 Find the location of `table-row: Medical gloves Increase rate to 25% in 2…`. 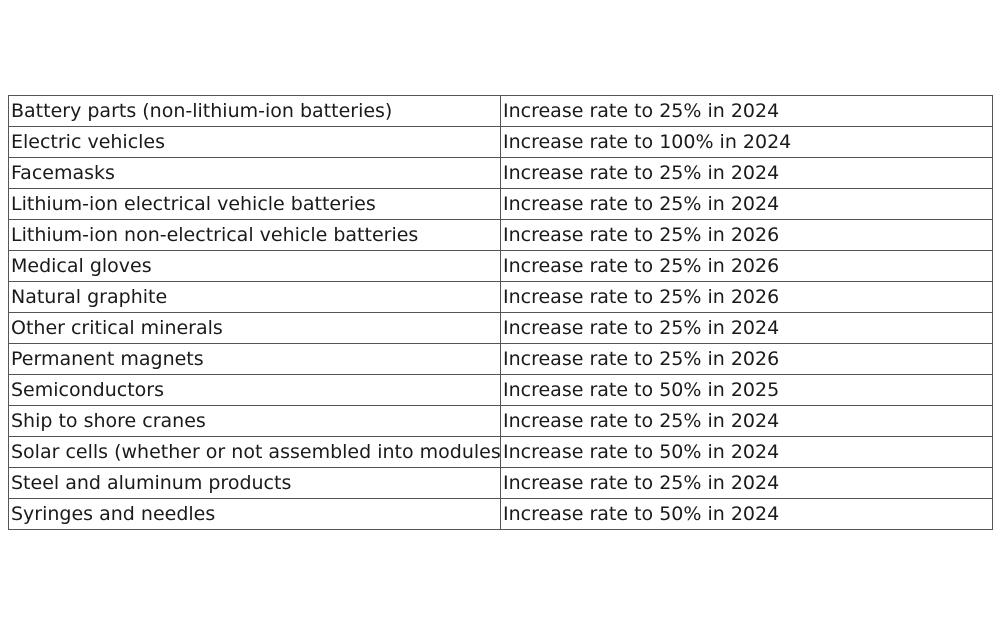

table-row: Medical gloves Increase rate to 25% in 2… is located at coordinates (500, 266).